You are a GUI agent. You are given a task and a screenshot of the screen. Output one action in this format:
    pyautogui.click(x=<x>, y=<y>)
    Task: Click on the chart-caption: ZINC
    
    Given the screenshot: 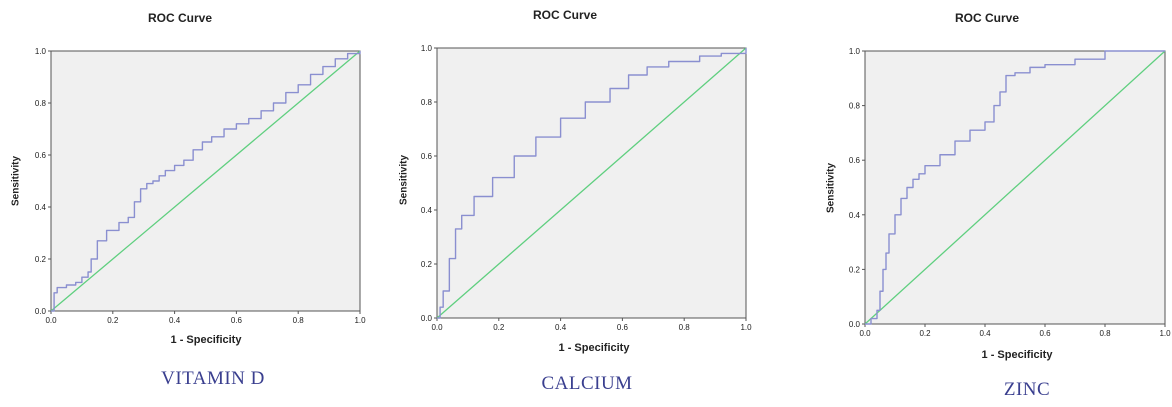 What is the action you would take?
    pyautogui.click(x=1027, y=389)
    